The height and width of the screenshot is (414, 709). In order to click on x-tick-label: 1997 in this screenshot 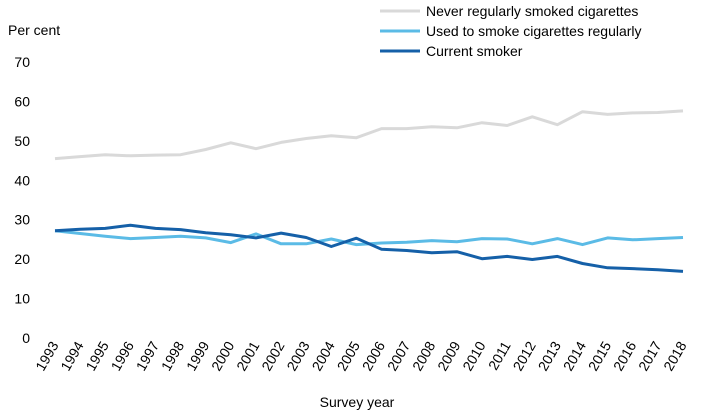, I will do `click(148, 355)`.